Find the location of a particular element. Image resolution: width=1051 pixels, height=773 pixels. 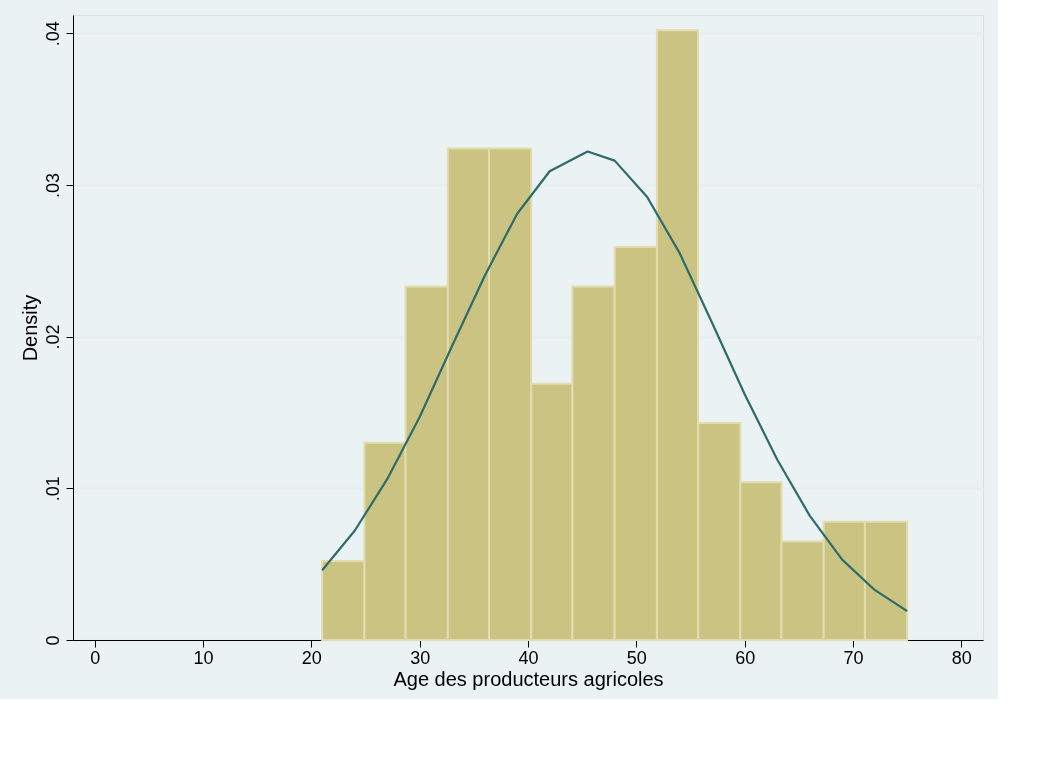

x-tick-label: 50 is located at coordinates (636, 657).